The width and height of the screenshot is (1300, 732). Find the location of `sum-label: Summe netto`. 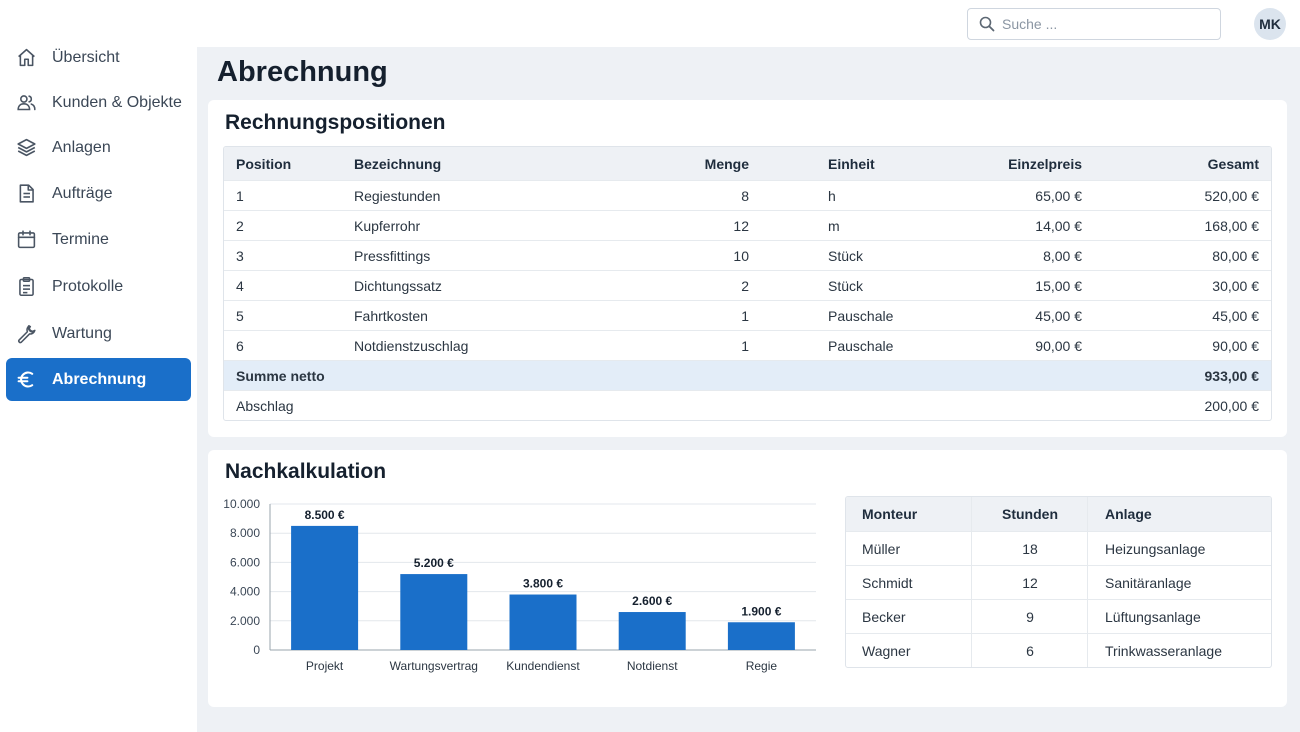

sum-label: Summe netto is located at coordinates (280, 375).